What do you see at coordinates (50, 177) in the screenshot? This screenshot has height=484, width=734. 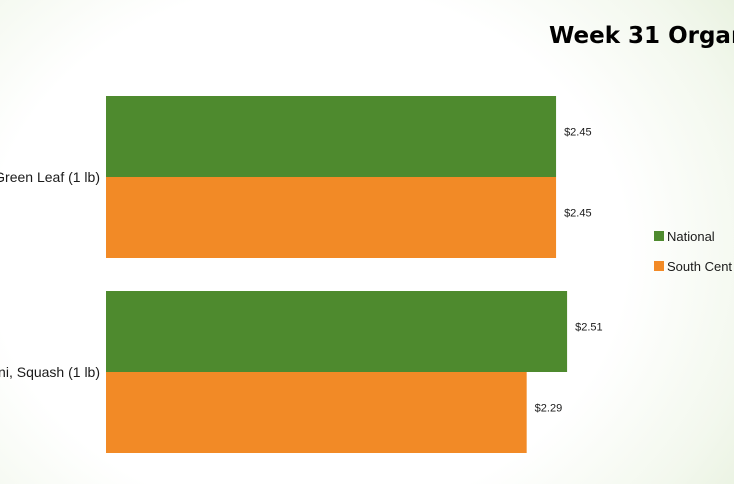 I see `category-label: Green Leaf (1 lb)` at bounding box center [50, 177].